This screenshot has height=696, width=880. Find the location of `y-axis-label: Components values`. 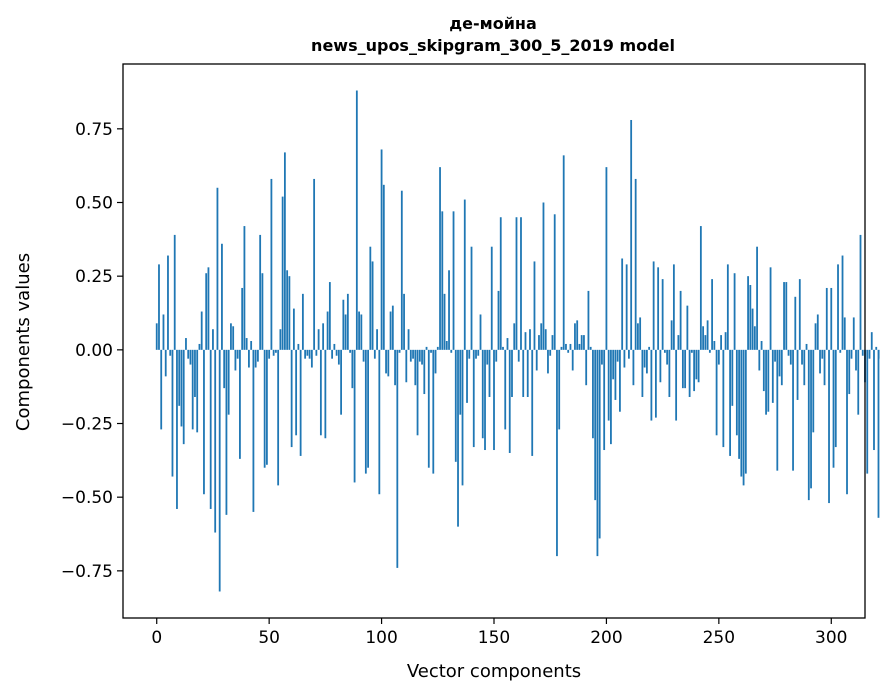

y-axis-label: Components values is located at coordinates (23, 342).